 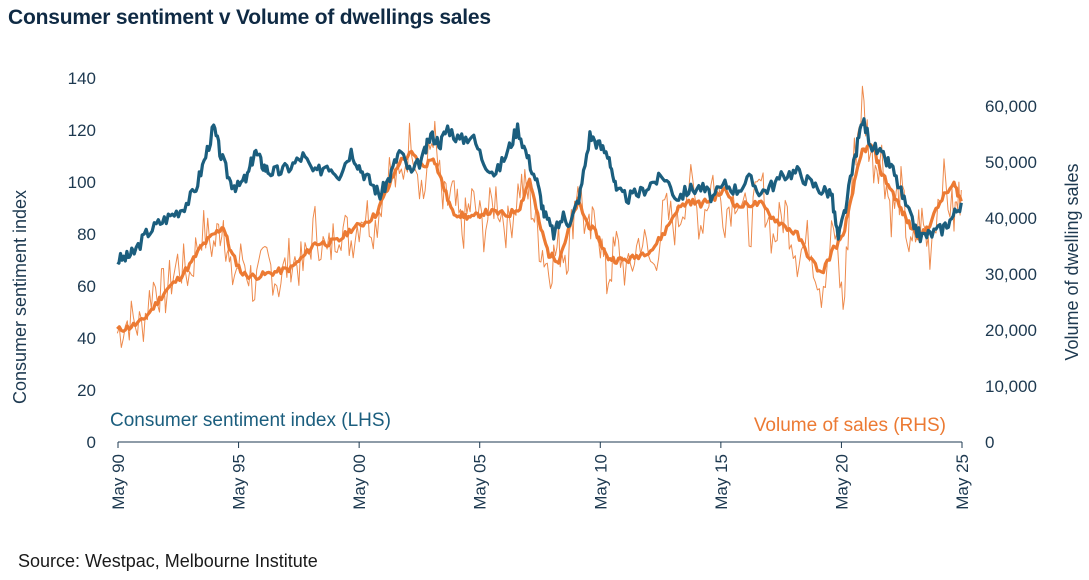 I want to click on left-tick-label: 100, so click(x=82, y=182).